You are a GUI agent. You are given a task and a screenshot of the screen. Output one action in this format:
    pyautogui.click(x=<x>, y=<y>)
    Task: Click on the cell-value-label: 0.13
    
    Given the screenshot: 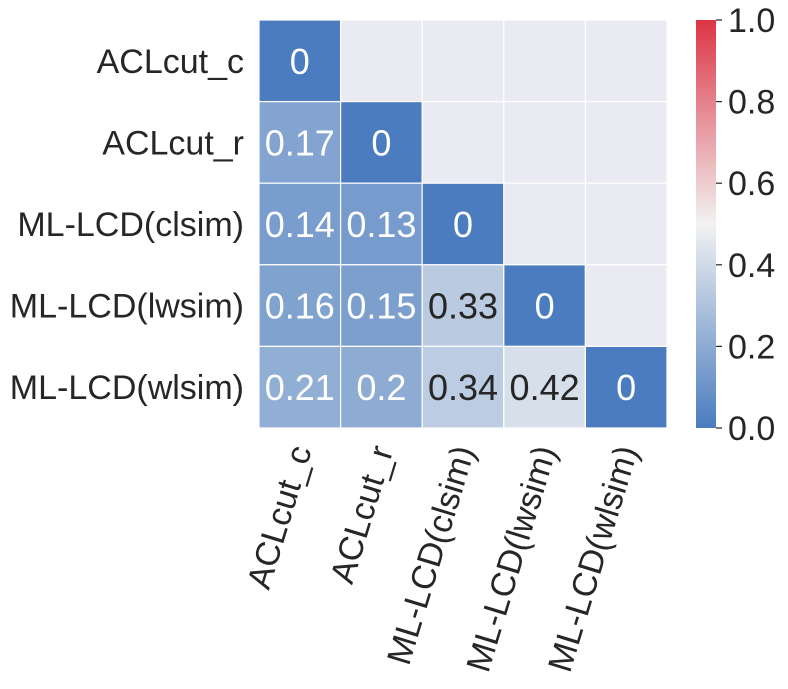 What is the action you would take?
    pyautogui.click(x=381, y=224)
    